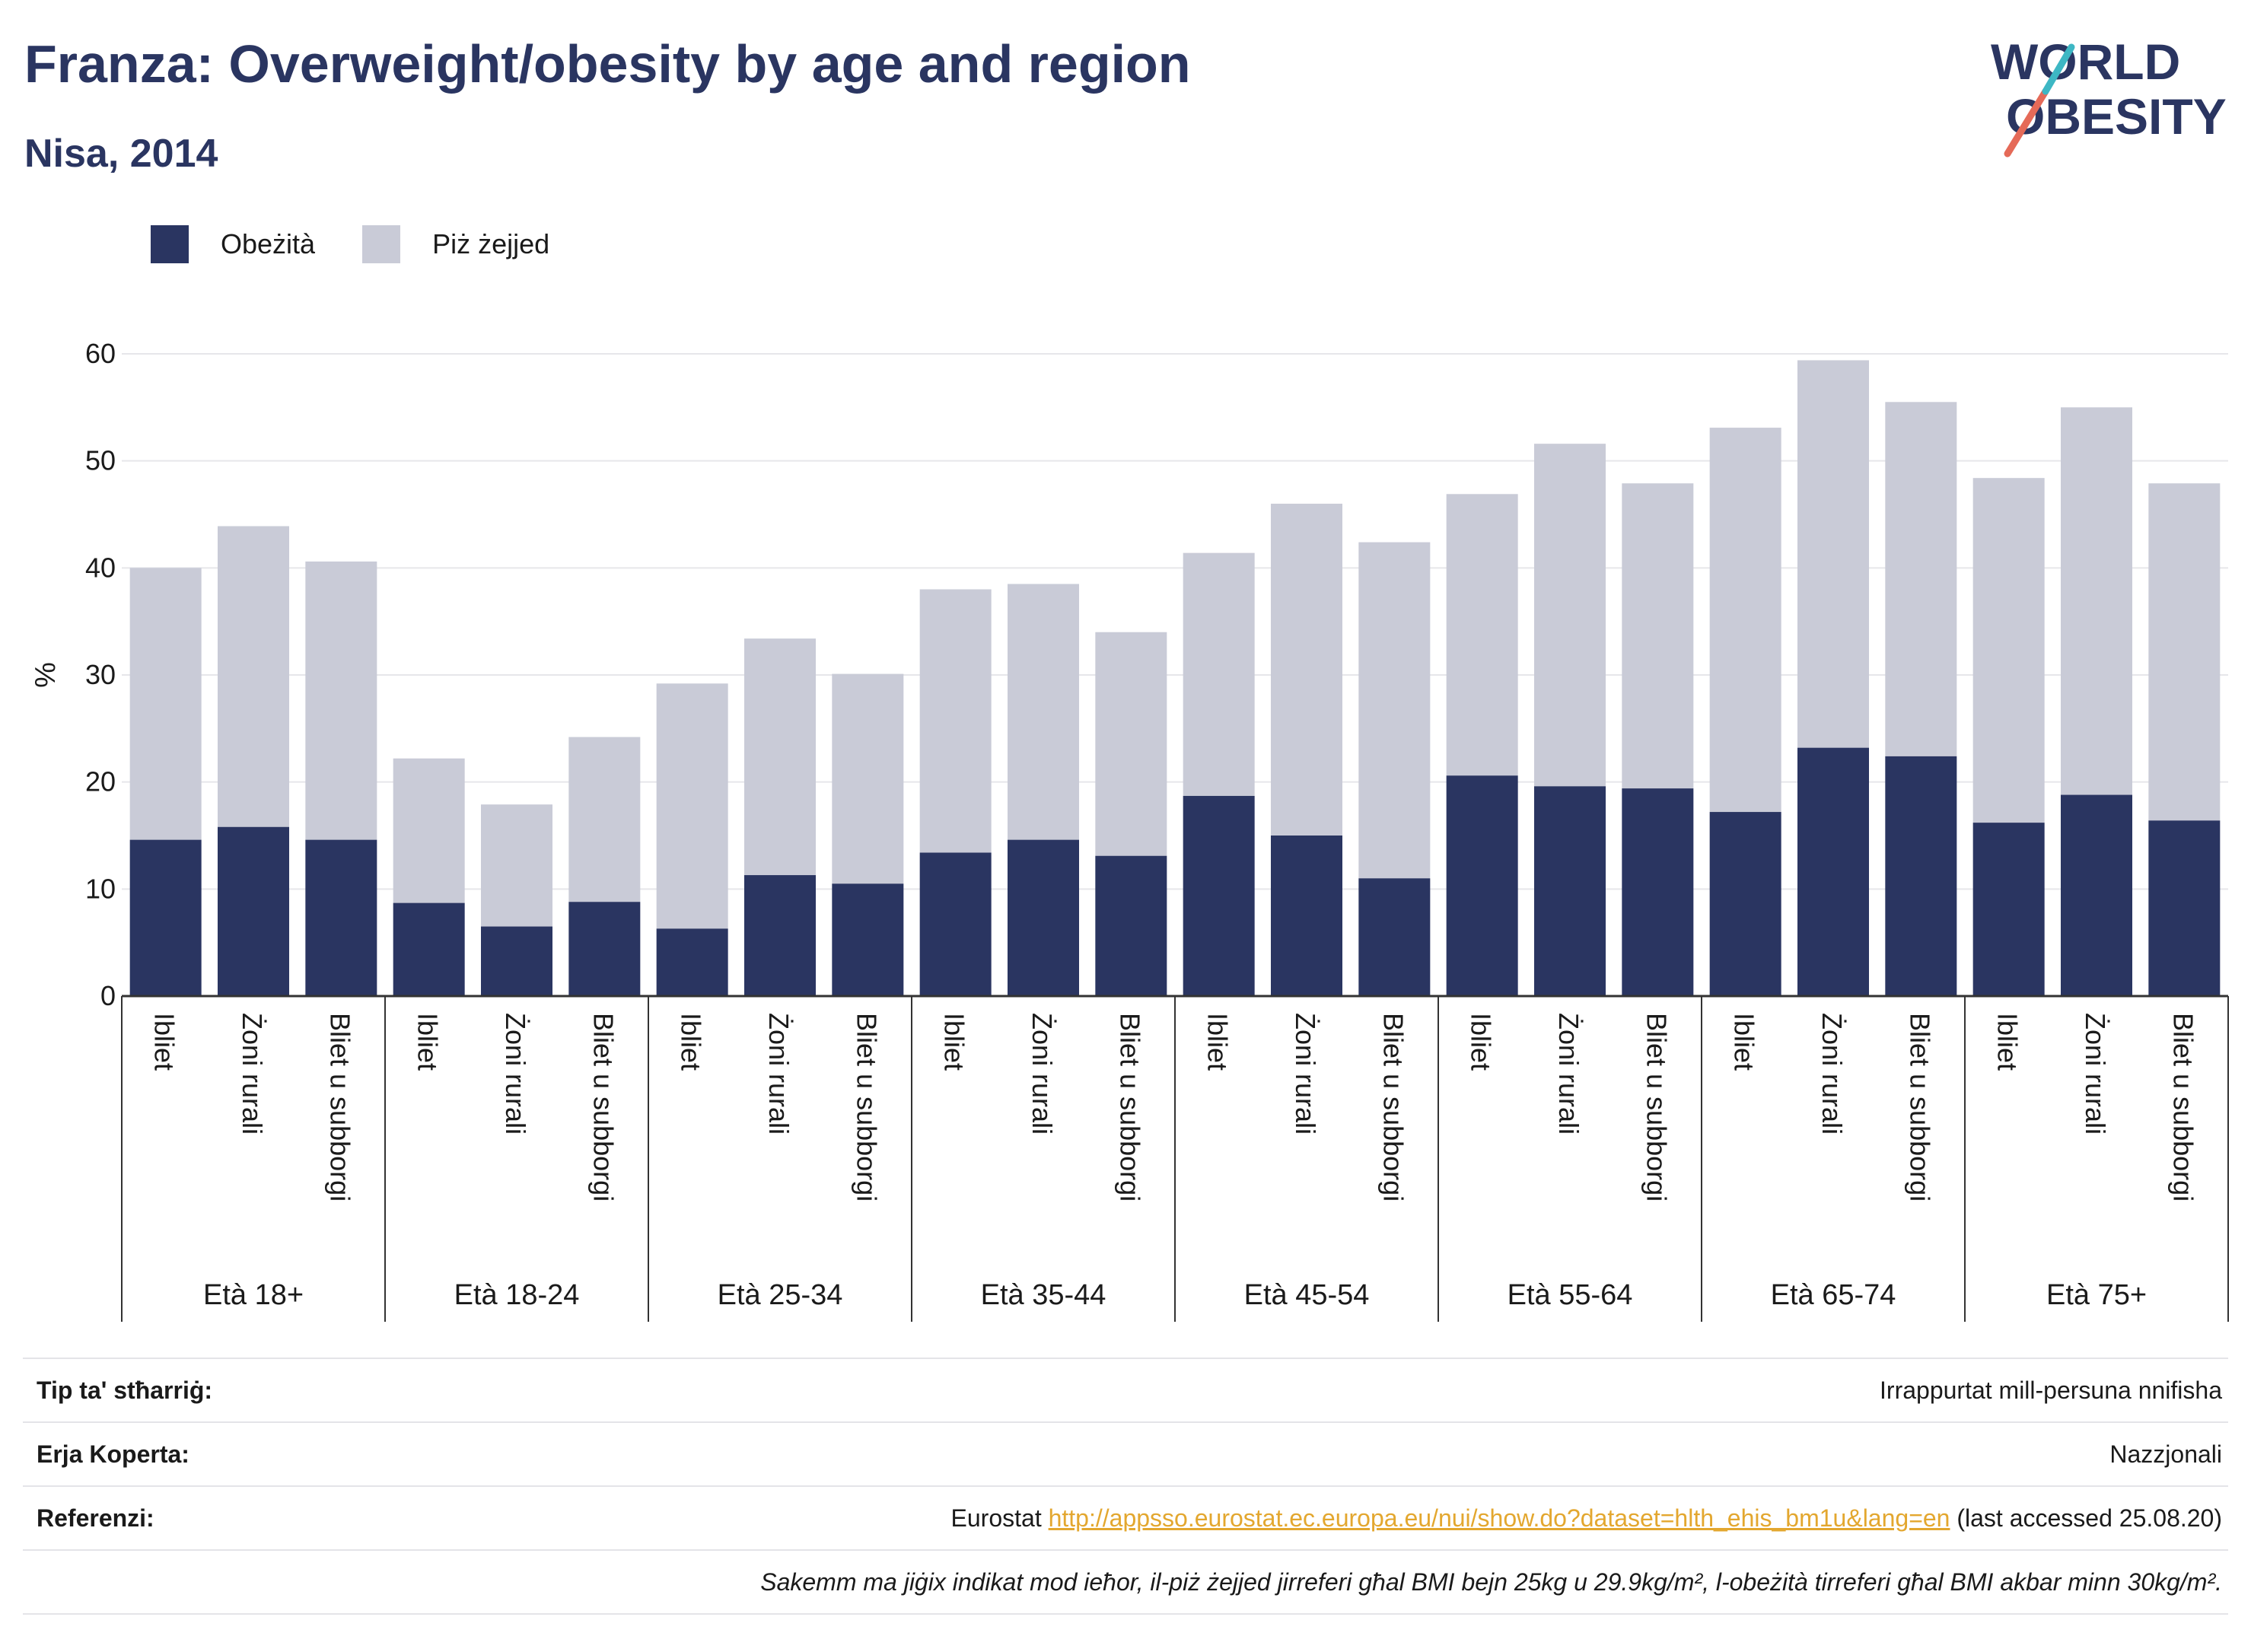  Describe the element at coordinates (108, 996) in the screenshot. I see `y-tick-label: 0` at that location.